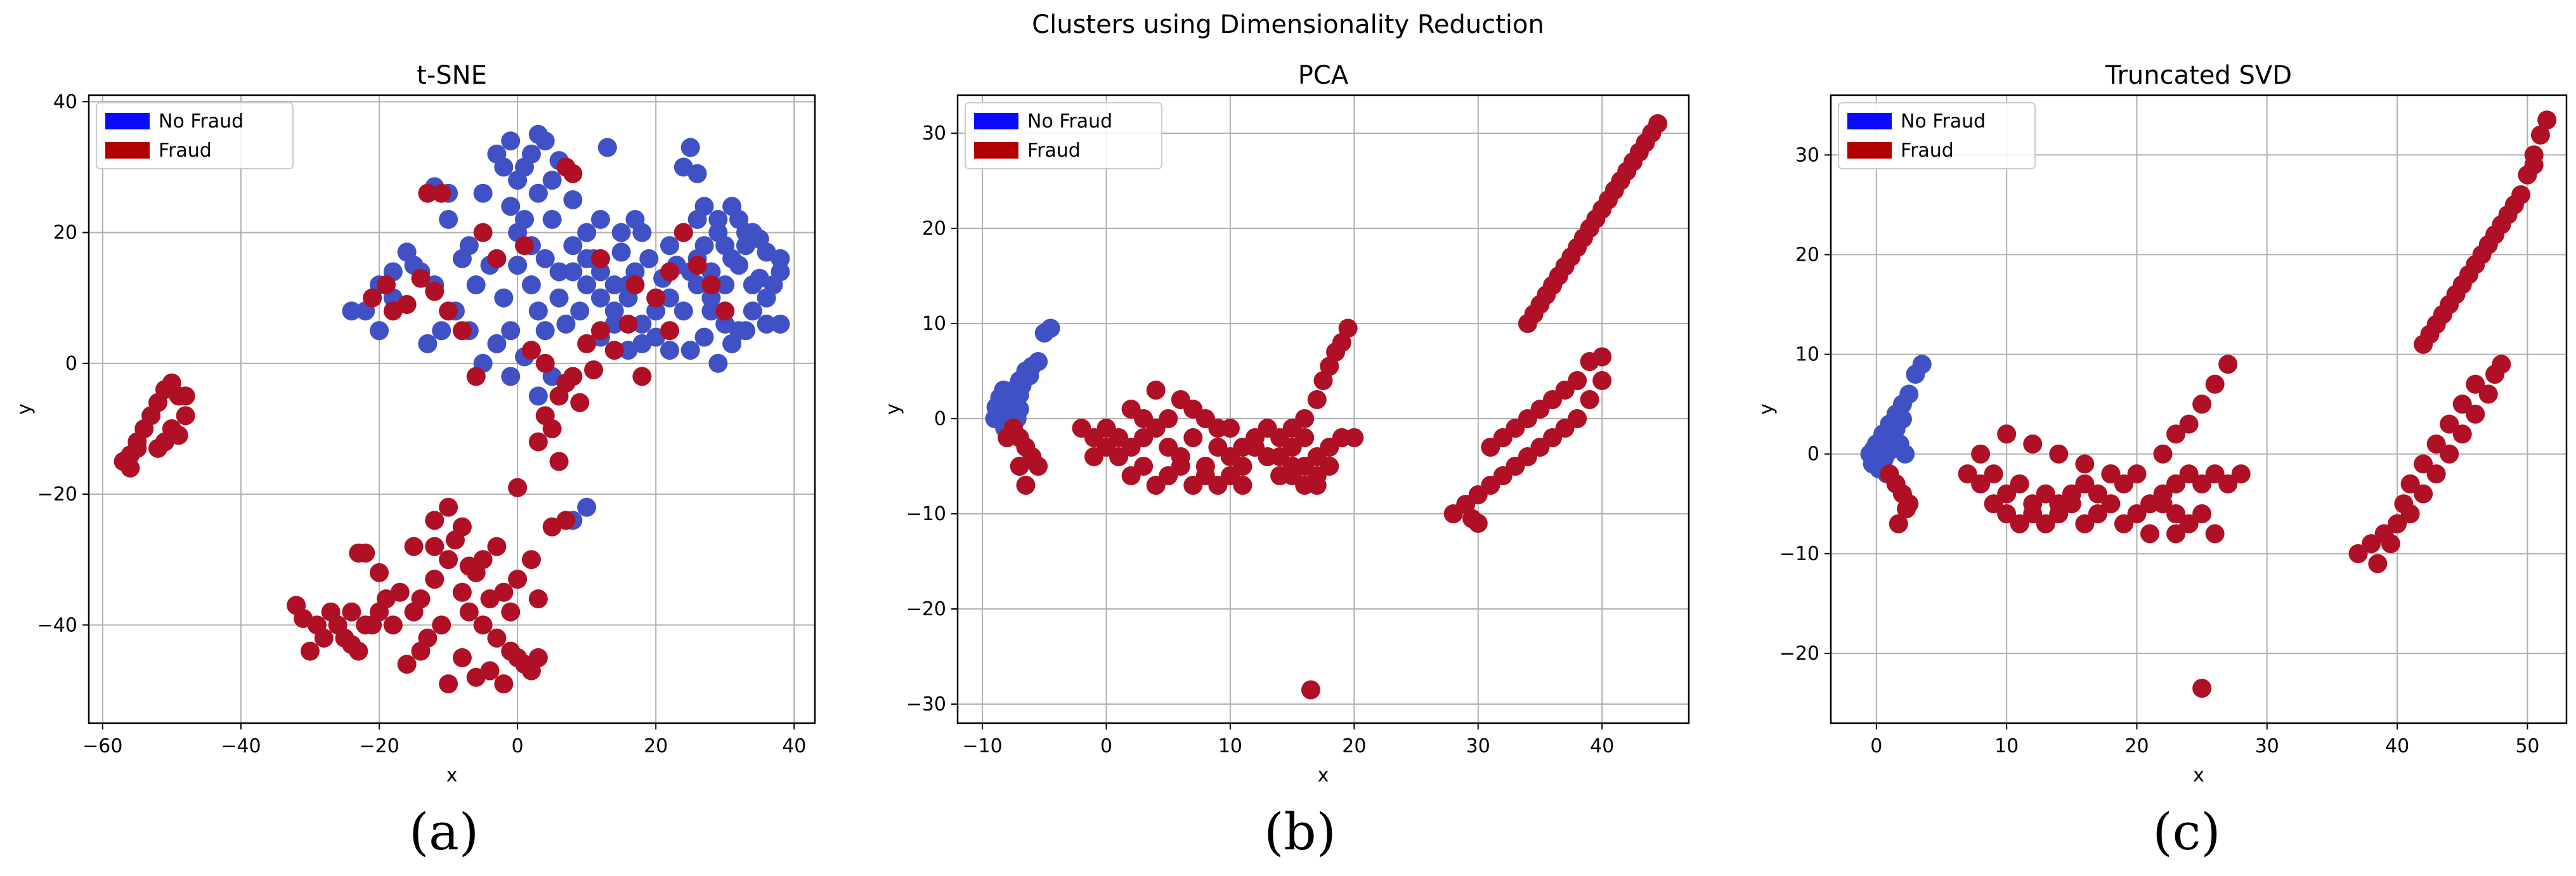 Image resolution: width=2576 pixels, height=876 pixels. Describe the element at coordinates (2136, 746) in the screenshot. I see `x-tick-label: 20` at that location.